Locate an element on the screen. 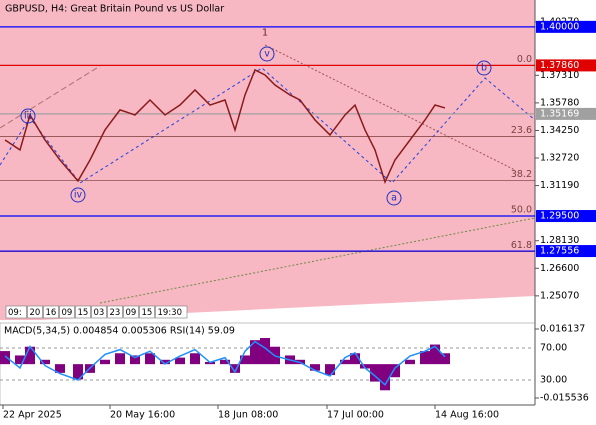  rsi-line is located at coordinates (225, 363).